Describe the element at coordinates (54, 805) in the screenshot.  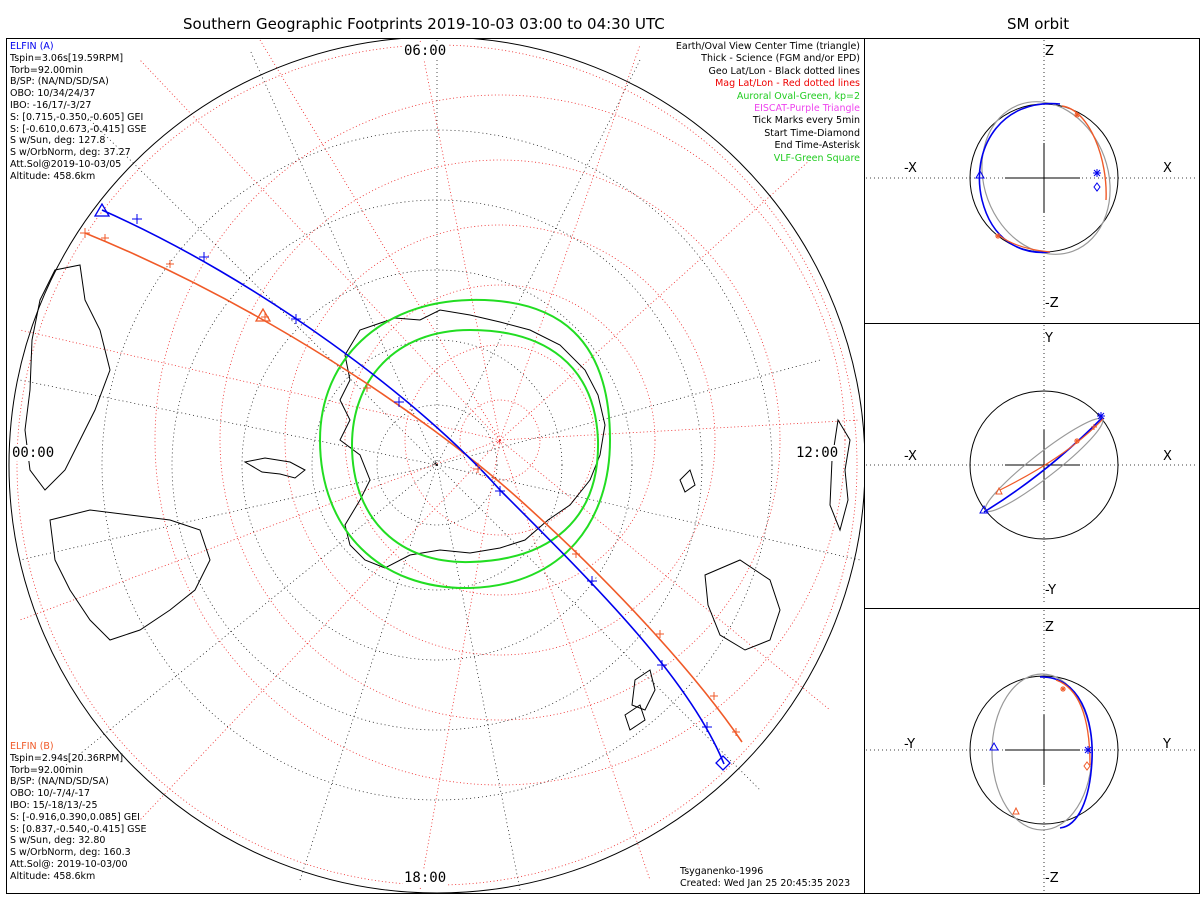
I see `elfin-b-line: IBO: 15/-18/13/-25` at that location.